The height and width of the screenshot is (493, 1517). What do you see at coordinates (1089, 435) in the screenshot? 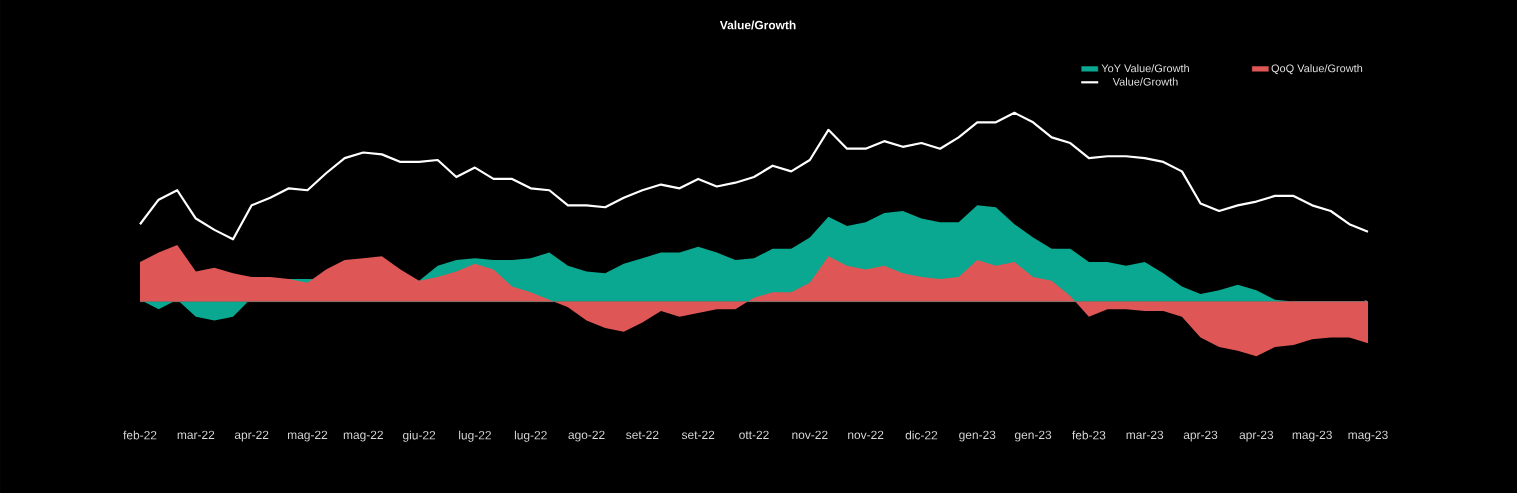
I see `x-tick-label: feb-23` at bounding box center [1089, 435].